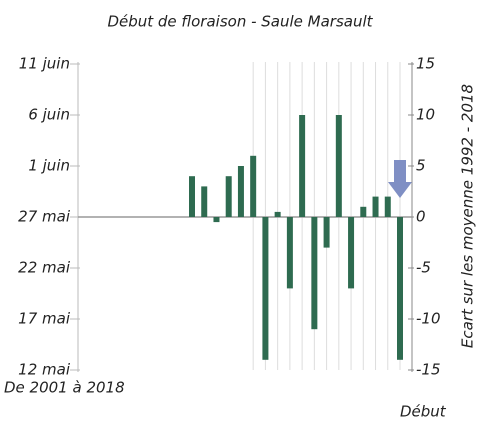 This screenshot has width=478, height=423. What do you see at coordinates (423, 412) in the screenshot?
I see `footnote: Début` at bounding box center [423, 412].